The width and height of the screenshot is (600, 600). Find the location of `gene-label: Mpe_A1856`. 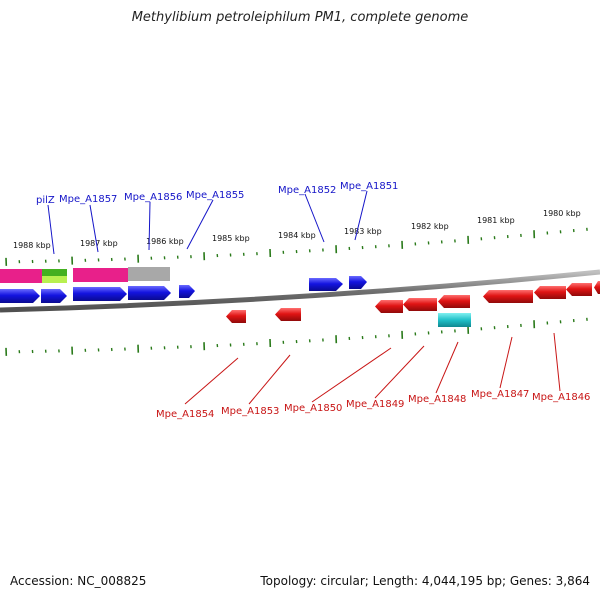

gene-label: Mpe_A1856 is located at coordinates (153, 197).